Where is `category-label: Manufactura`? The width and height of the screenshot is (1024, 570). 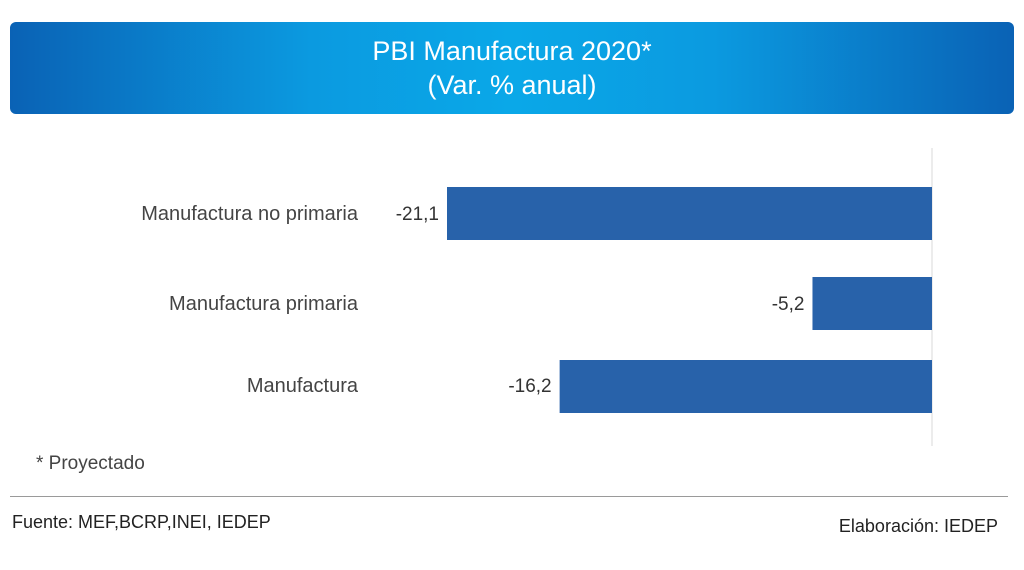
category-label: Manufactura is located at coordinates (303, 386).